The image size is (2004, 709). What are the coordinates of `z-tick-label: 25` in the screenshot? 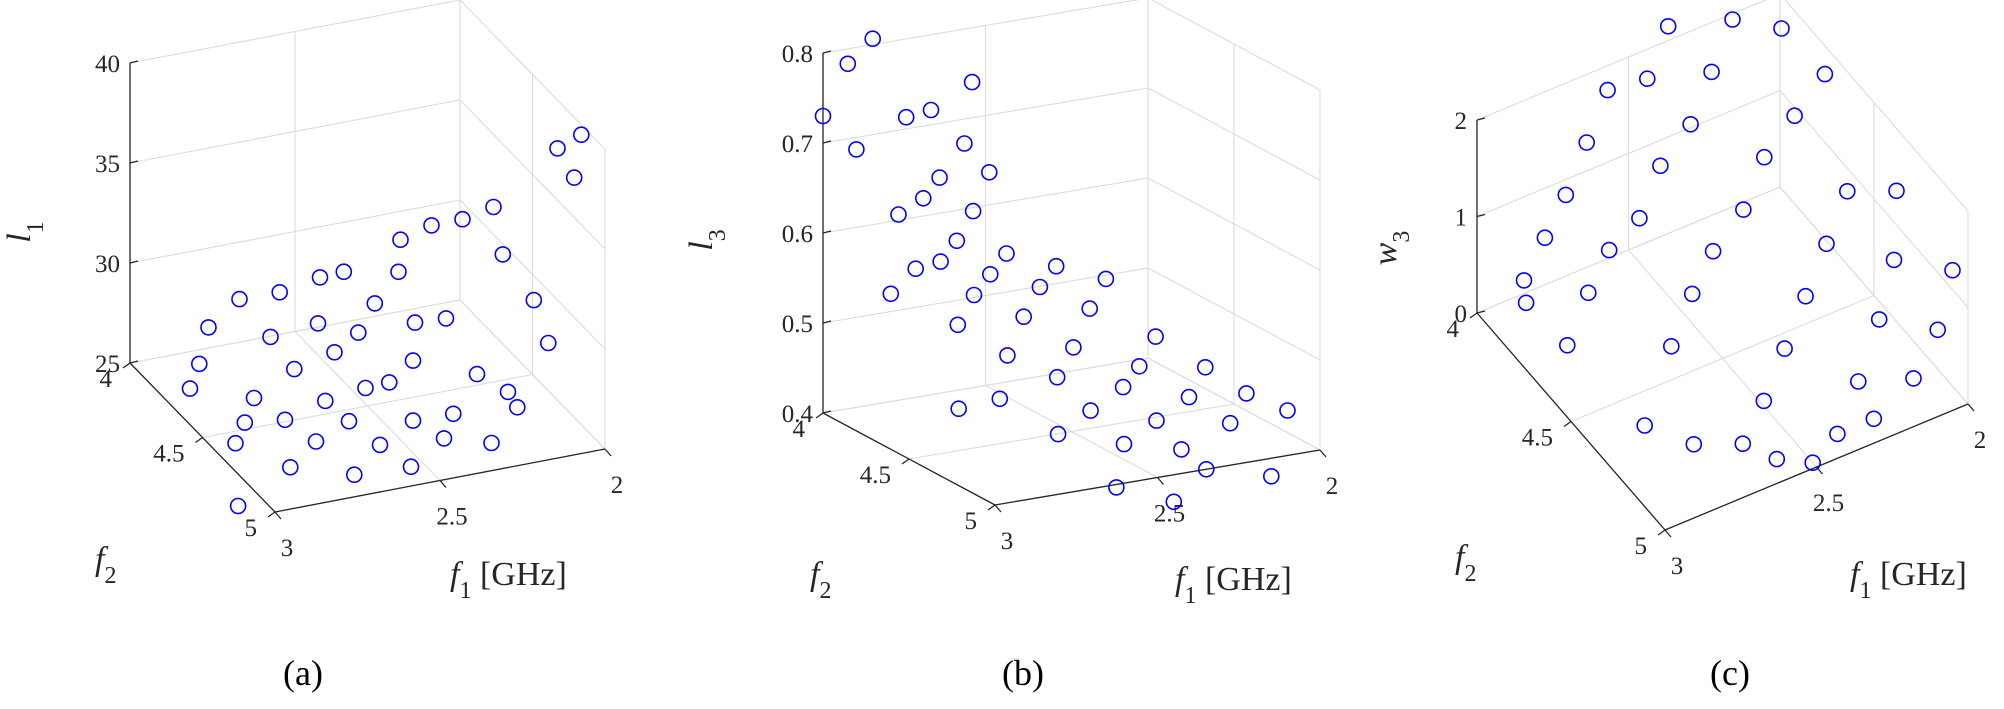 It's located at (107, 364).